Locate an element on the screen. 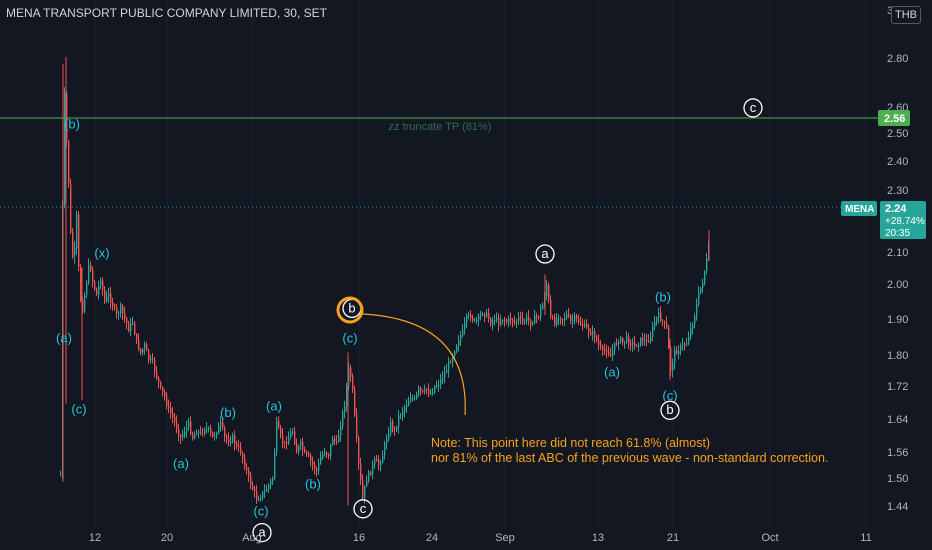 The width and height of the screenshot is (932, 550). circled-label-text: c is located at coordinates (753, 107).